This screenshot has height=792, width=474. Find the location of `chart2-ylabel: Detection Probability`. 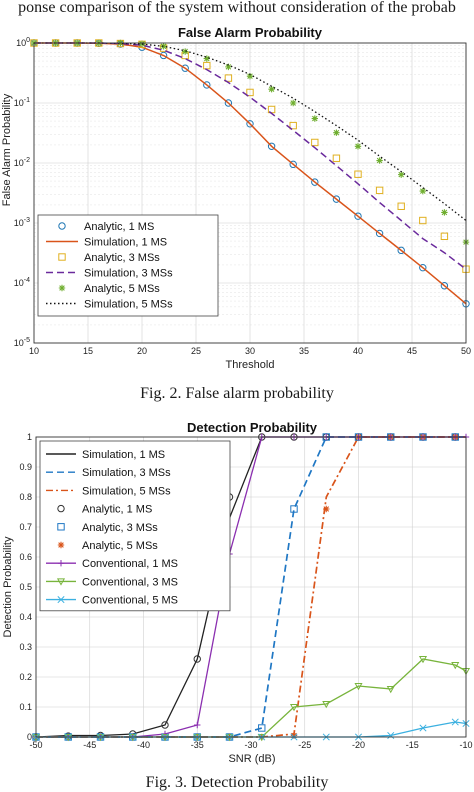

chart2-ylabel: Detection Probability is located at coordinates (8, 586).